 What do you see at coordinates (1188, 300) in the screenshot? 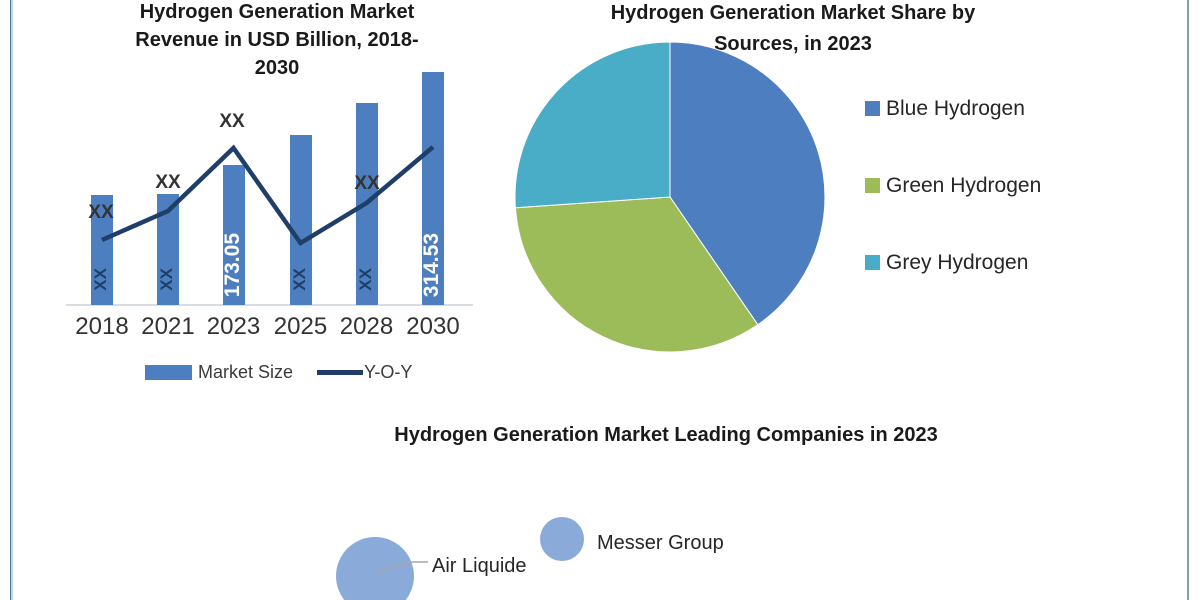
I see `page-right-border` at bounding box center [1188, 300].